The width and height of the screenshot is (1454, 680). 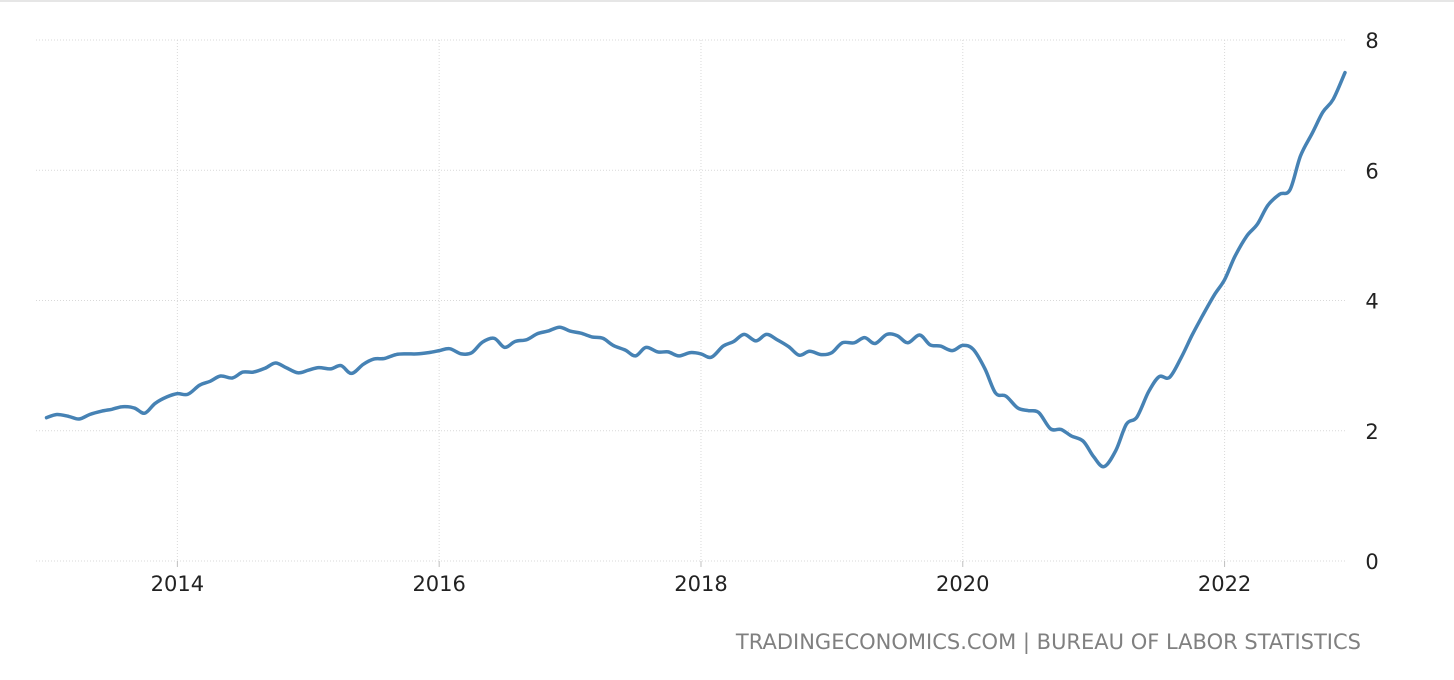 I want to click on y-tick-label: 6, so click(x=1371, y=171).